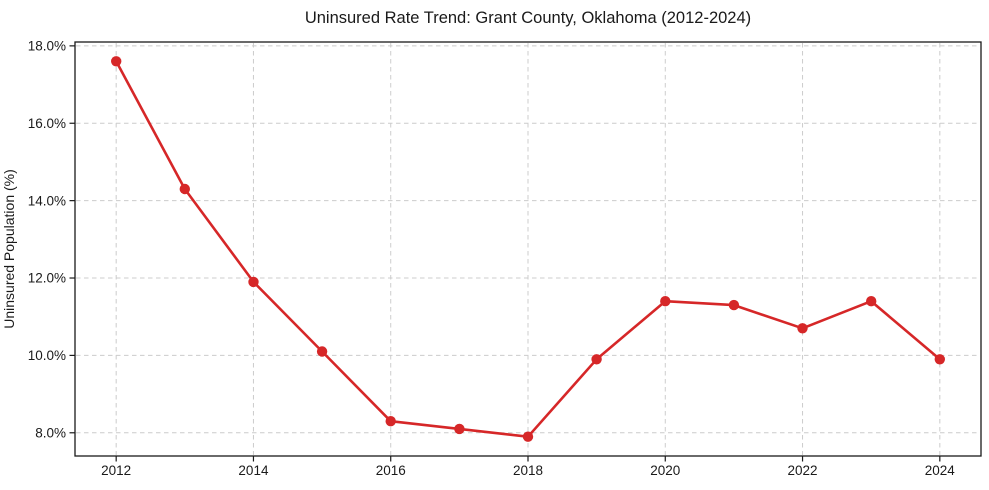  I want to click on y-tick-label: 10.0%, so click(47, 355).